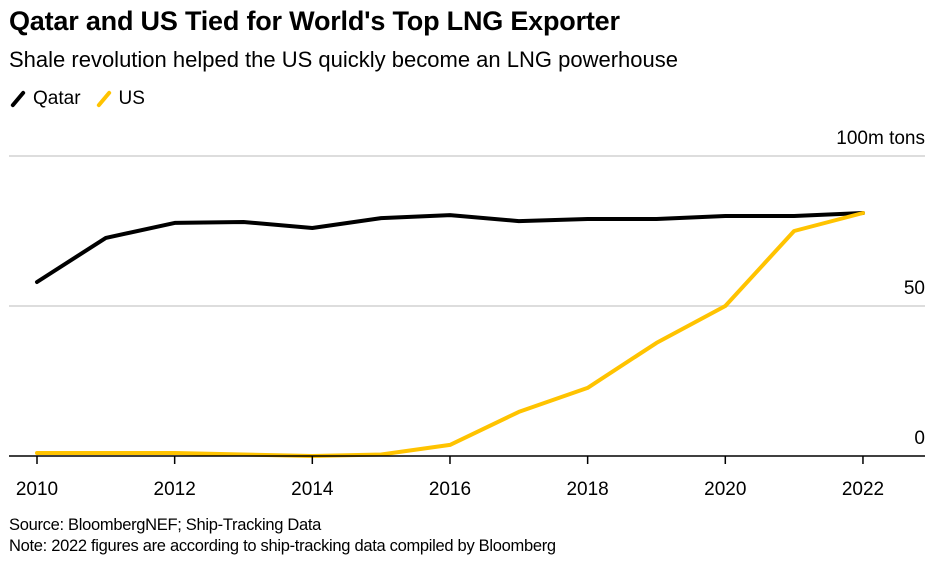  I want to click on y-tick-label: 0, so click(919, 438).